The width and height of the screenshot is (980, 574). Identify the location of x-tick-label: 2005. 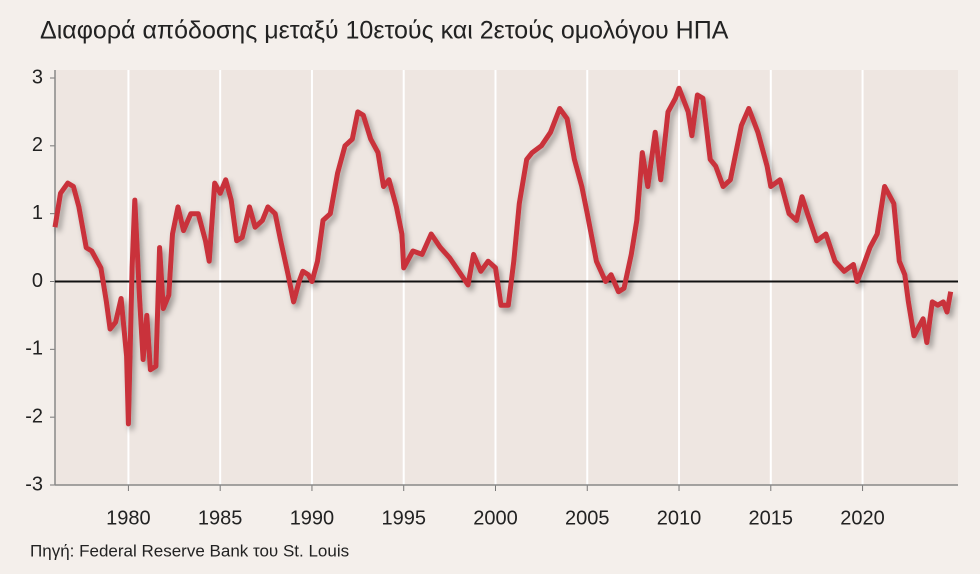
(587, 518).